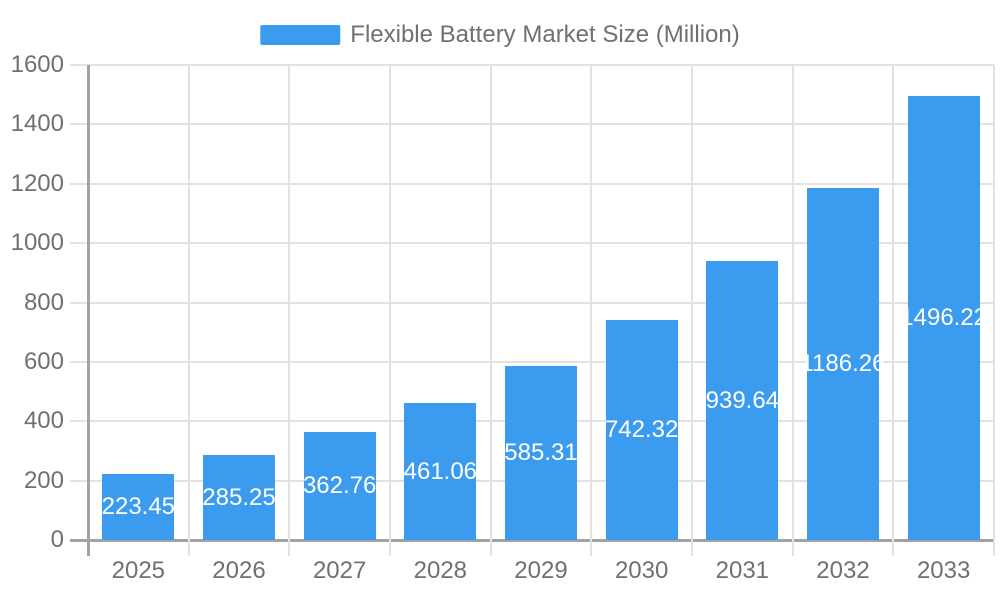 This screenshot has width=1000, height=600. Describe the element at coordinates (37, 183) in the screenshot. I see `y-tick-label: 1200` at that location.